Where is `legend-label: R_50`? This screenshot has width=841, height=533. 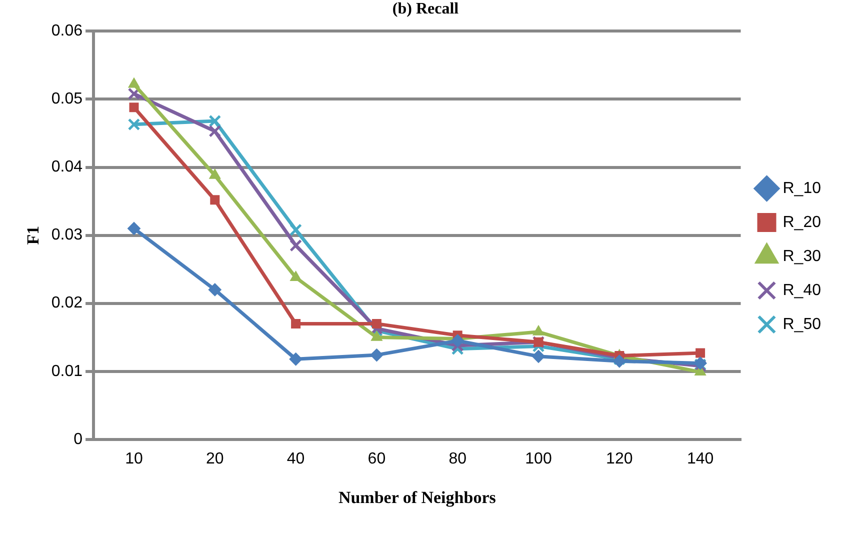
legend-label: R_50 is located at coordinates (802, 324).